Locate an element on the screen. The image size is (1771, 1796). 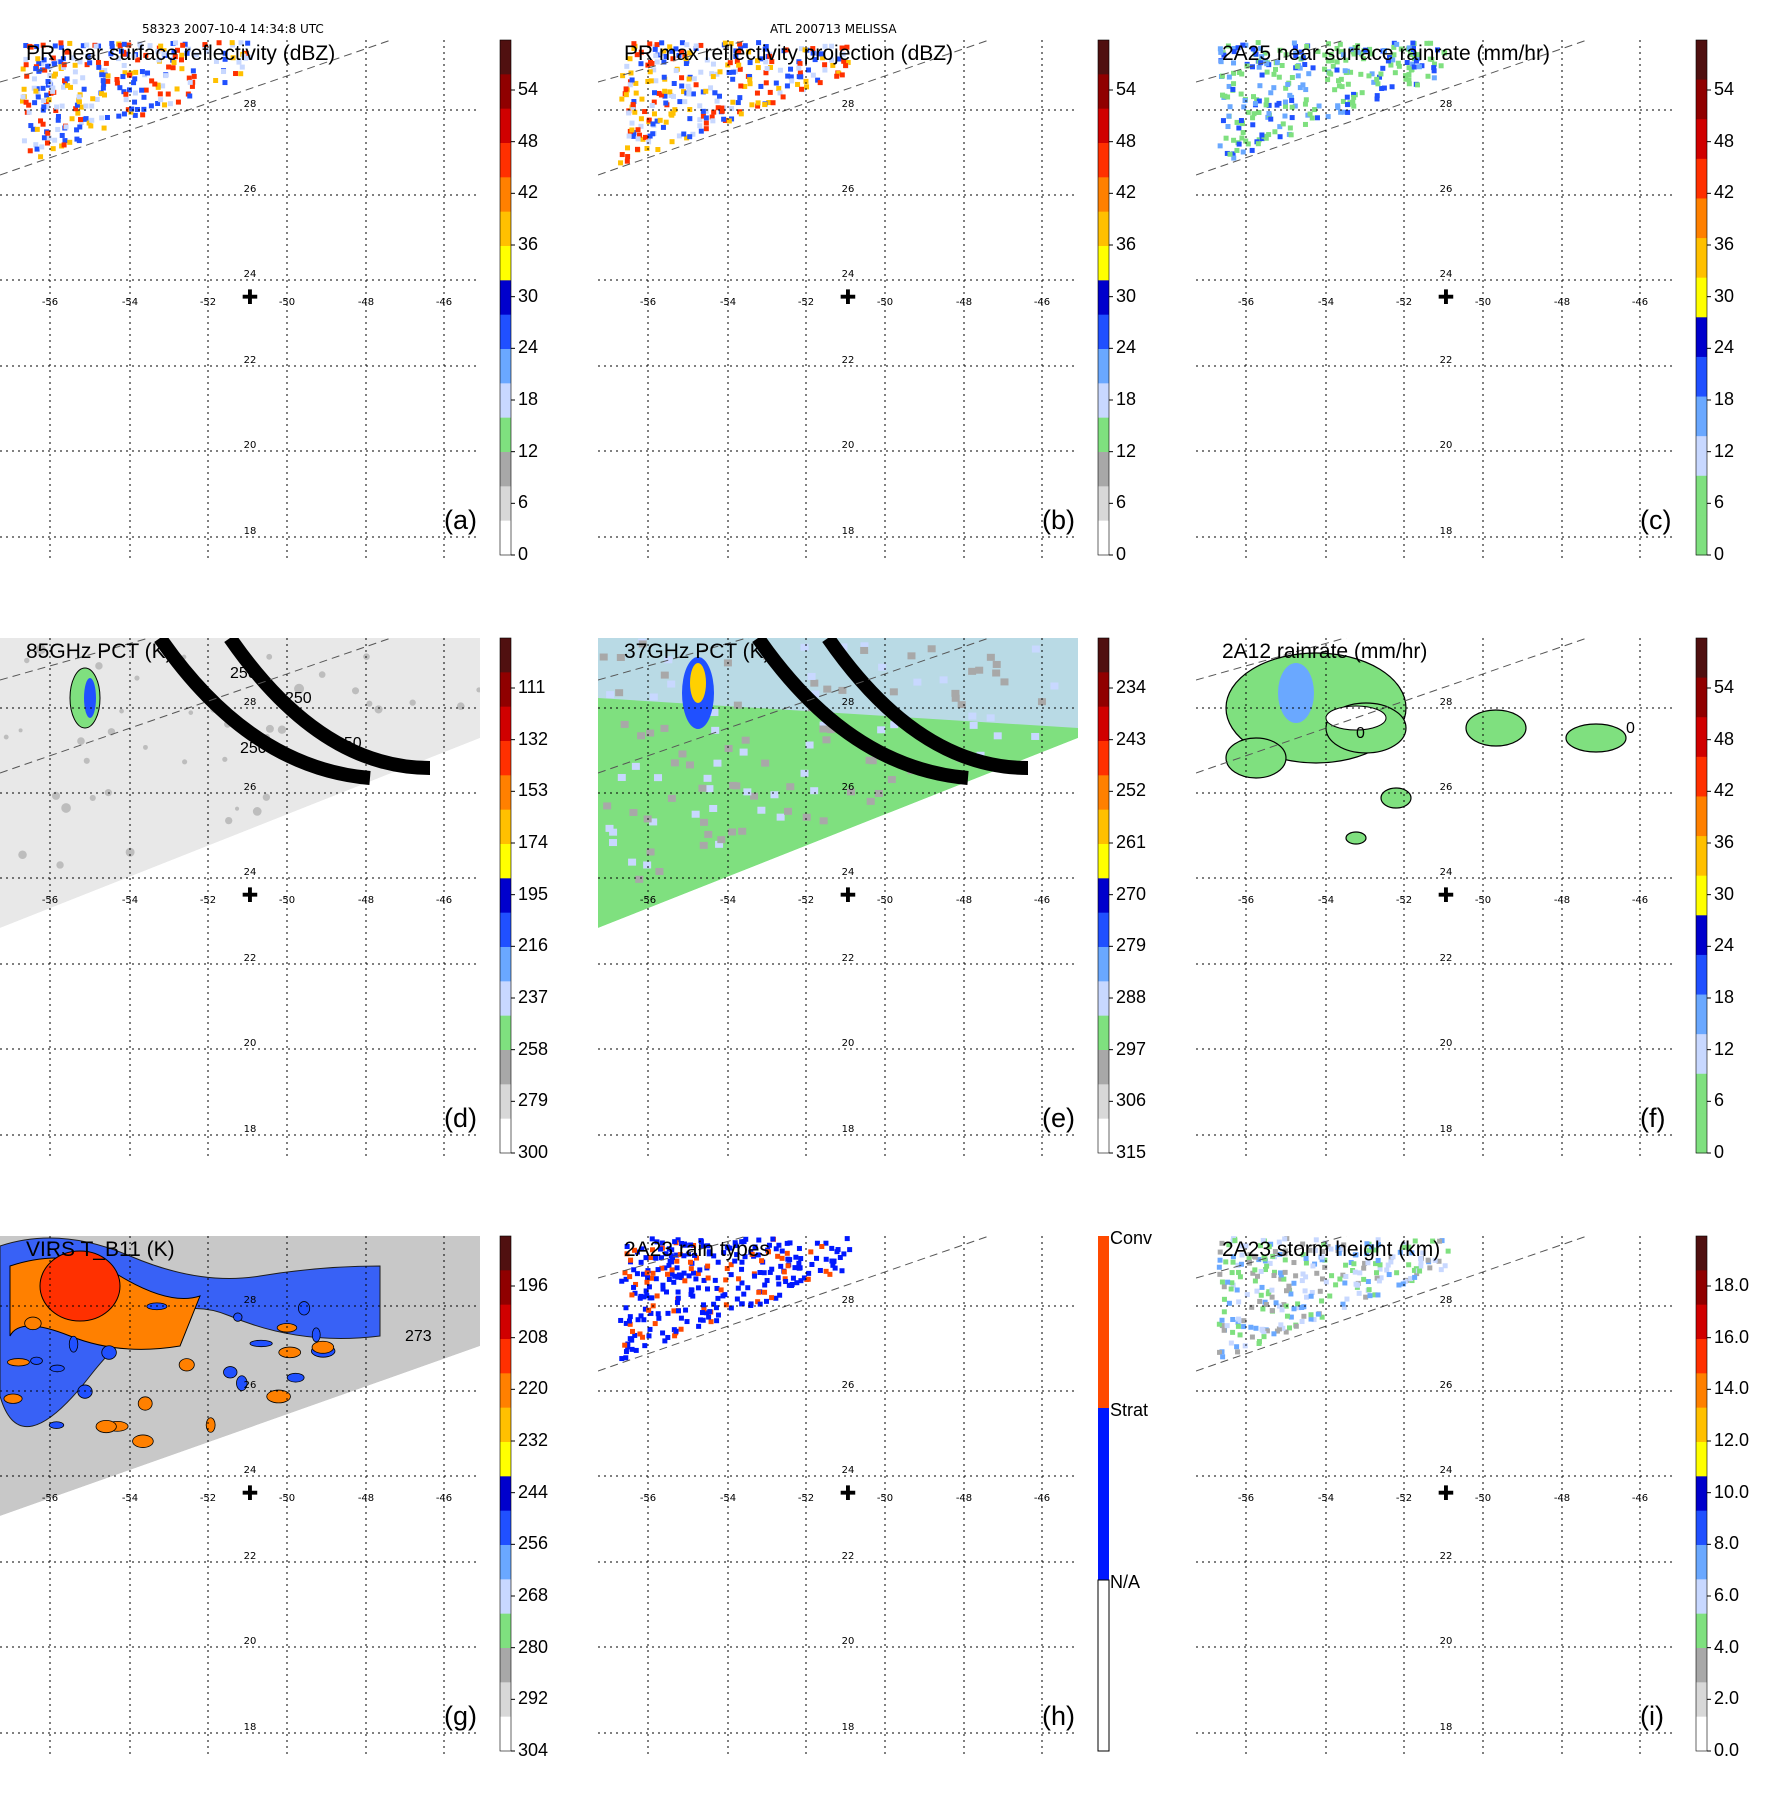
colorbar-tick-label: 174 is located at coordinates (533, 842).